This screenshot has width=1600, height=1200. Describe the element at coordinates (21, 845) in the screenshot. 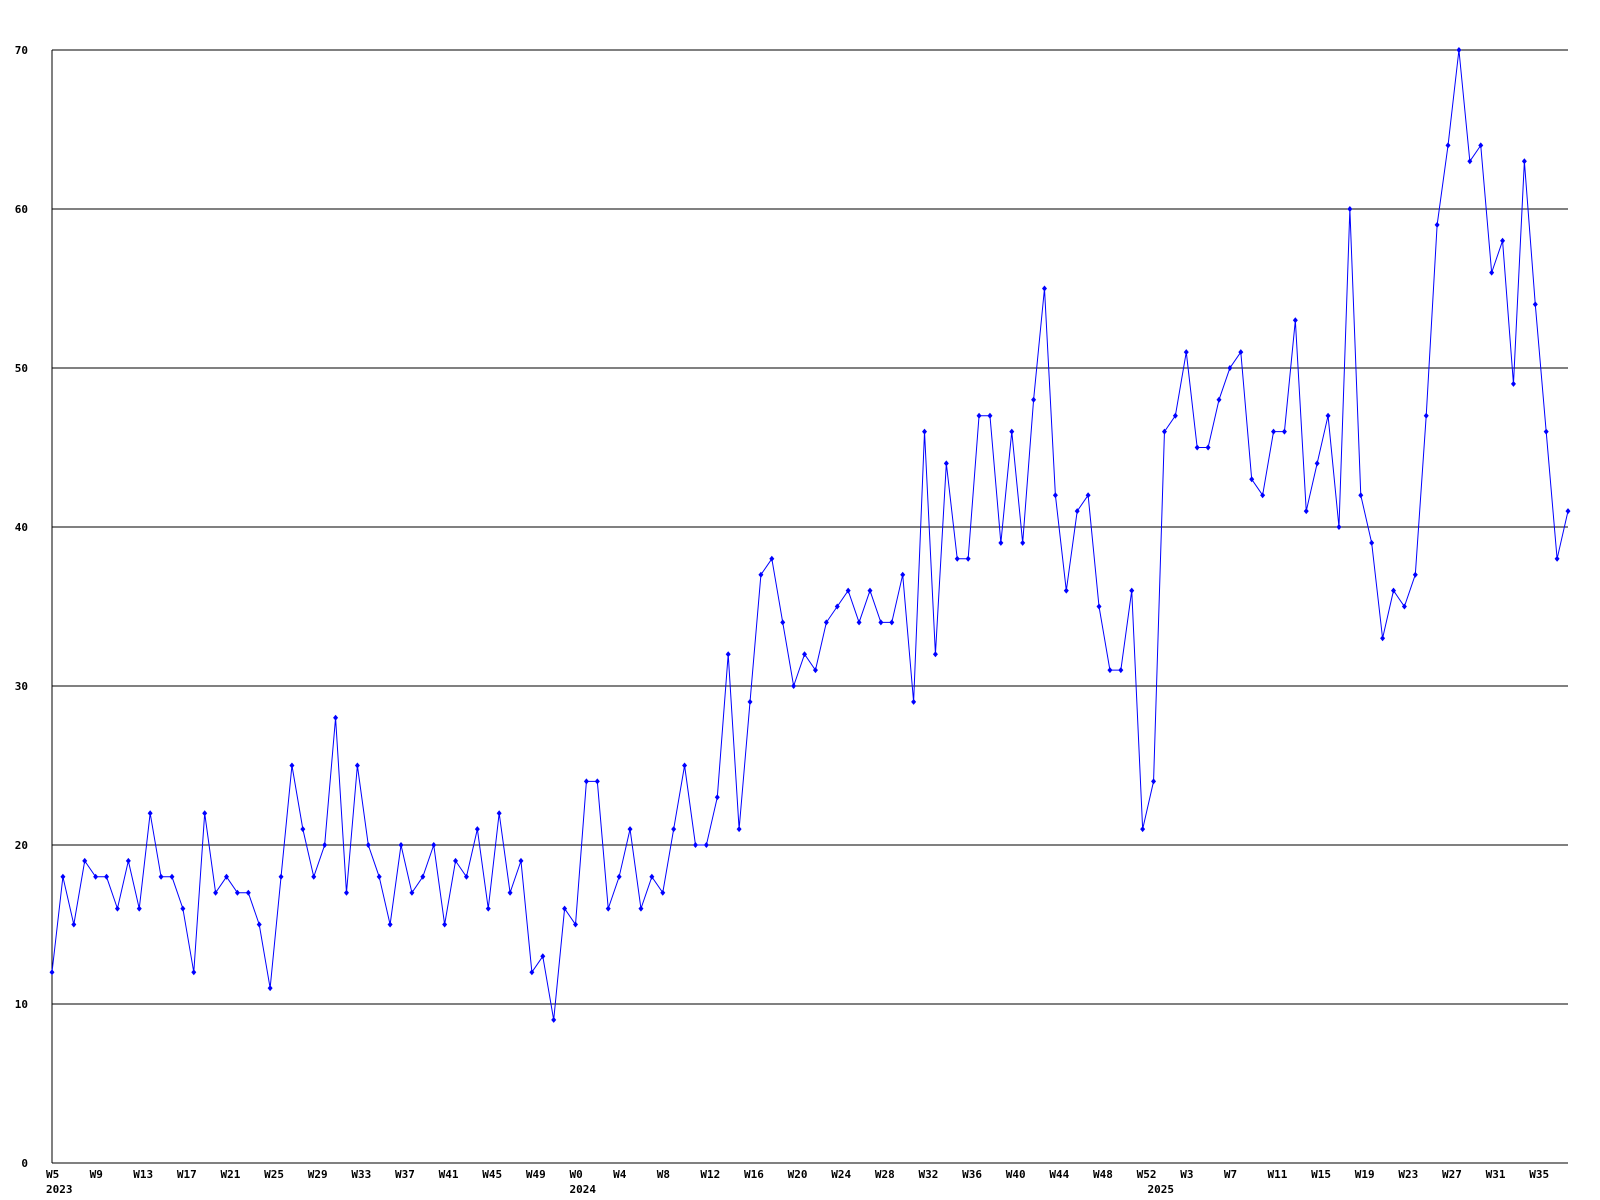

I see `y-tick-label: 20` at that location.